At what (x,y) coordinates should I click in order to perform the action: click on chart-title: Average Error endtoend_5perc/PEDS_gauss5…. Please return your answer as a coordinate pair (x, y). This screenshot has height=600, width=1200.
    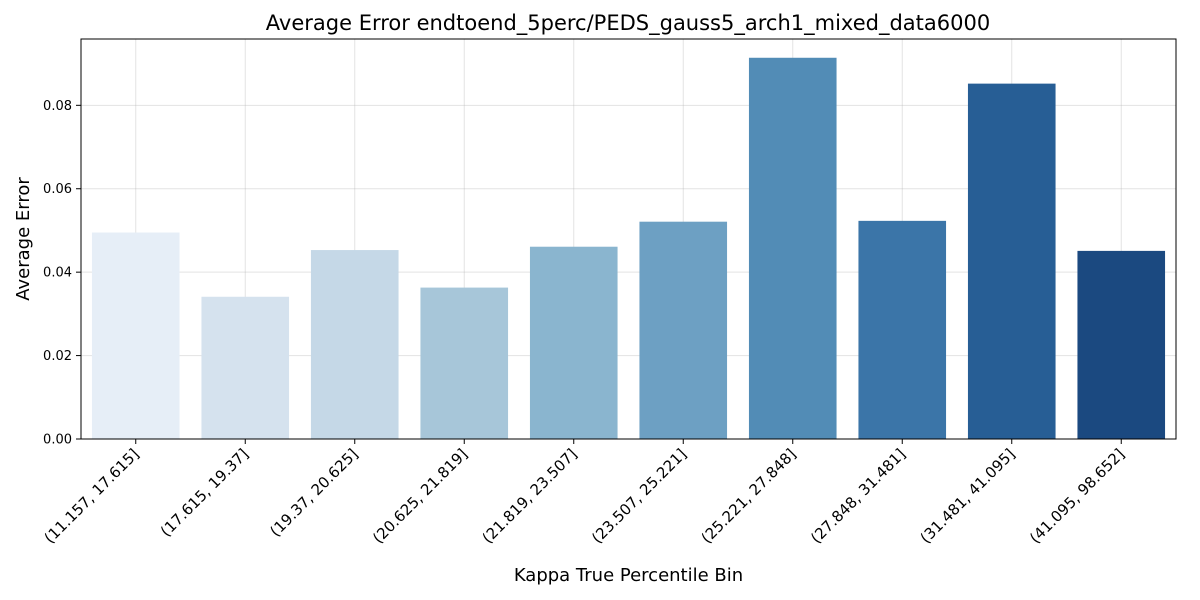
    Looking at the image, I should click on (628, 23).